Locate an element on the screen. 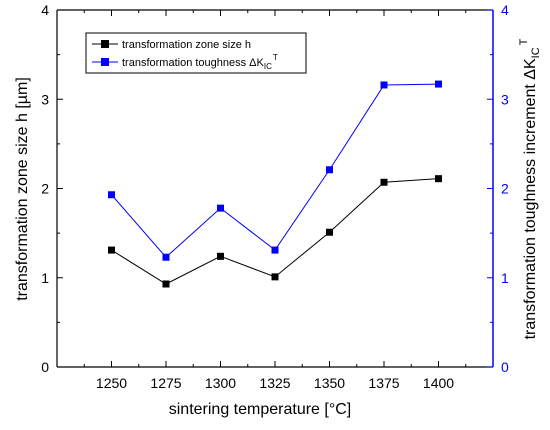 The height and width of the screenshot is (430, 550). legend-label-series-1: transformation zone size h is located at coordinates (186, 45).